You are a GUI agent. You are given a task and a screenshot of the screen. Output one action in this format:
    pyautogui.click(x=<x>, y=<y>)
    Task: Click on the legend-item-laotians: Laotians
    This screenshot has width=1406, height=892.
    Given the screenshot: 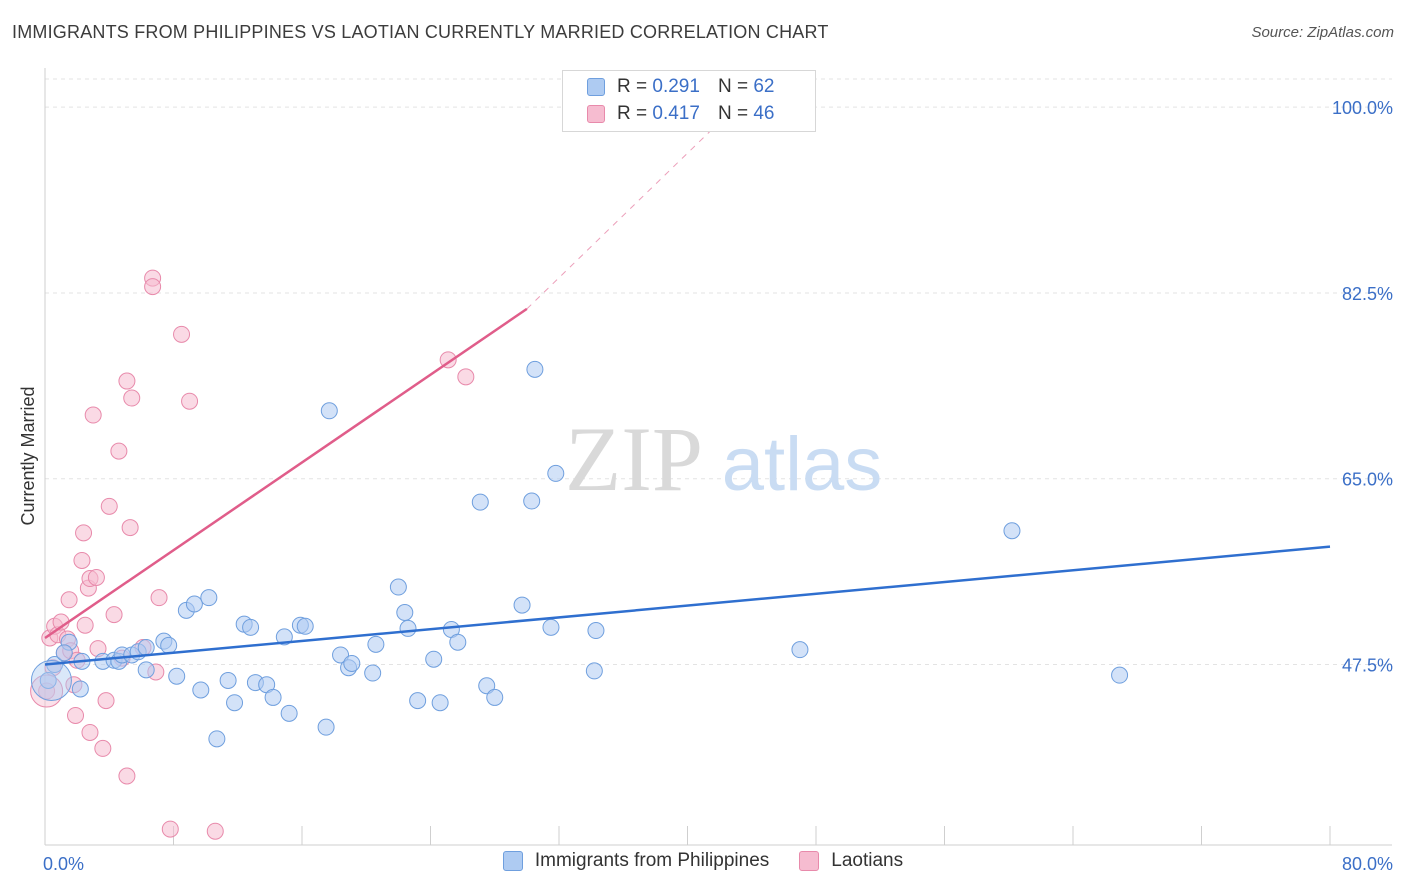 What is the action you would take?
    pyautogui.click(x=851, y=861)
    